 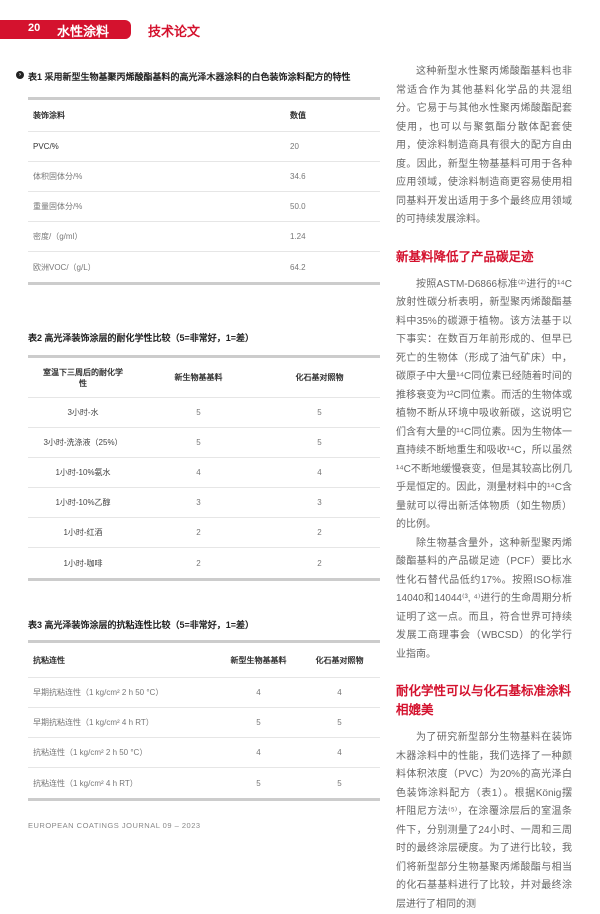 I want to click on header-bar, so click(x=65, y=29).